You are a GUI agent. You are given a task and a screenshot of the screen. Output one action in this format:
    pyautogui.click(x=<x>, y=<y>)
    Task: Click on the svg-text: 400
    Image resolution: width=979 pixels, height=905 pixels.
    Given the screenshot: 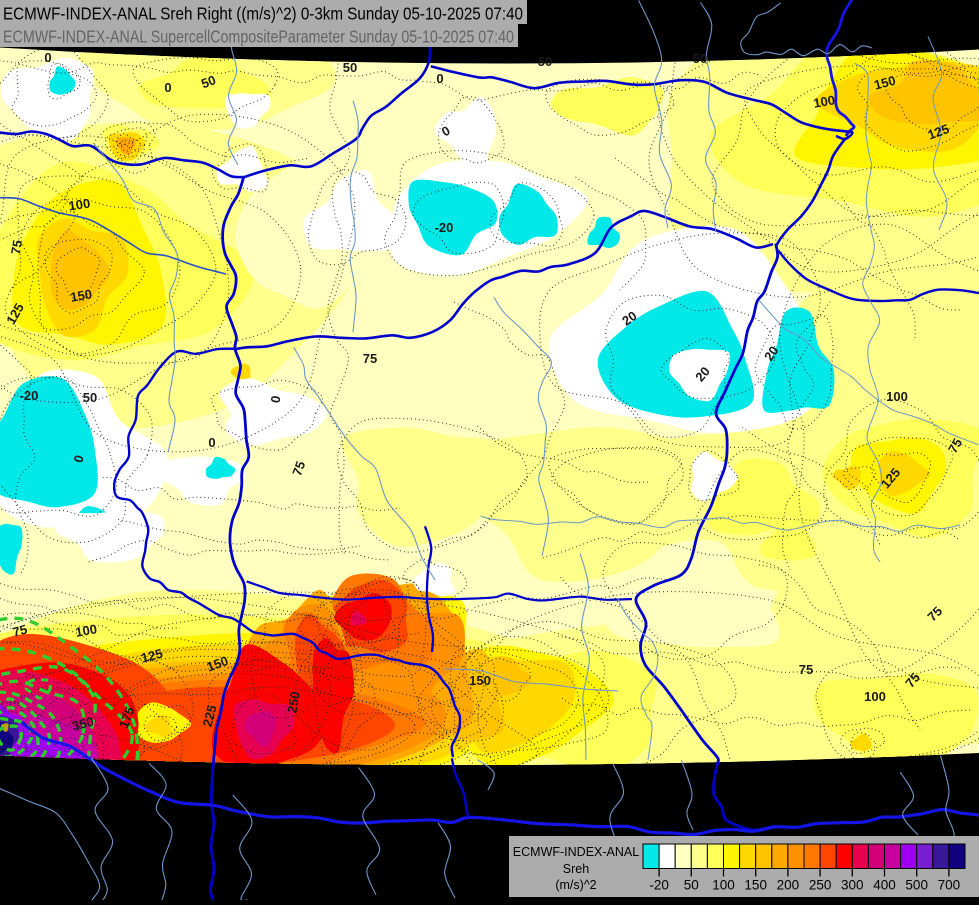 What is the action you would take?
    pyautogui.click(x=884, y=885)
    